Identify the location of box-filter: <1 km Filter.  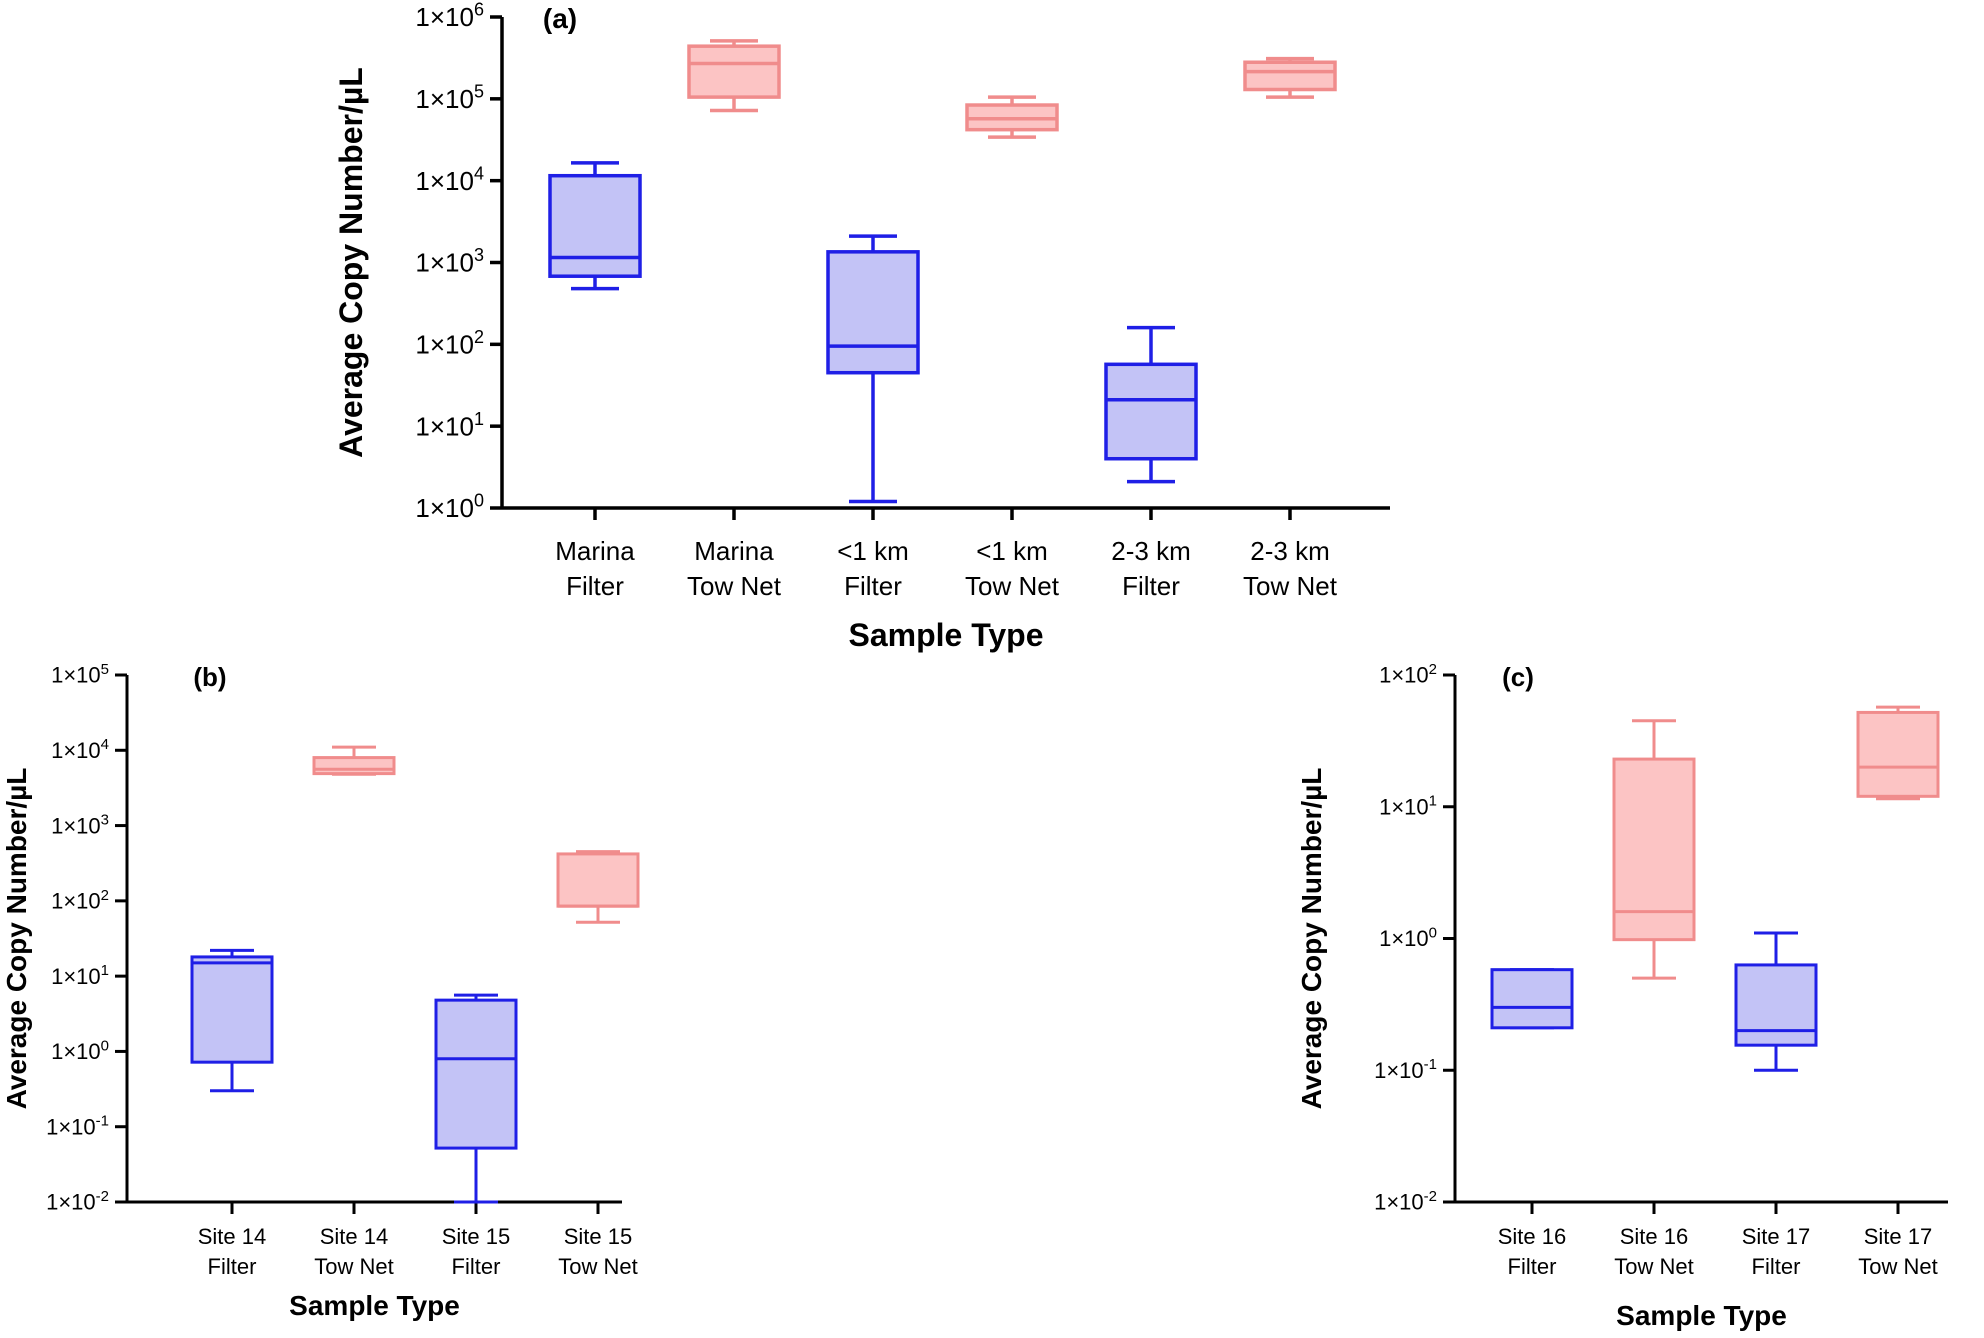
(873, 417).